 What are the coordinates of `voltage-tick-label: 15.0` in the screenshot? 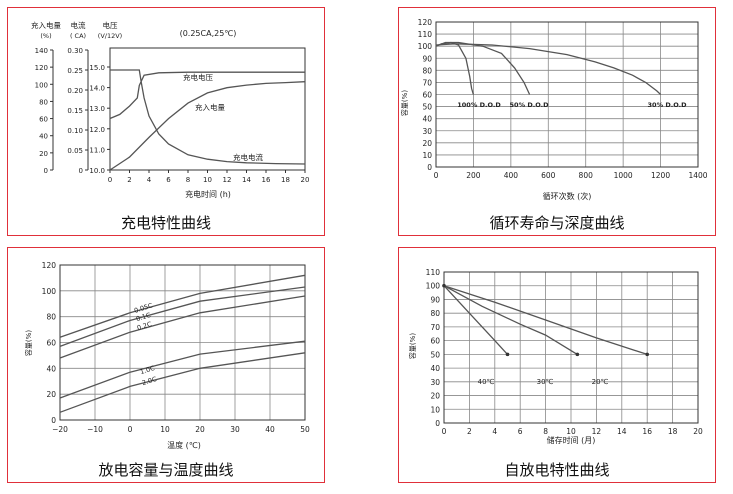 It's located at (97, 68).